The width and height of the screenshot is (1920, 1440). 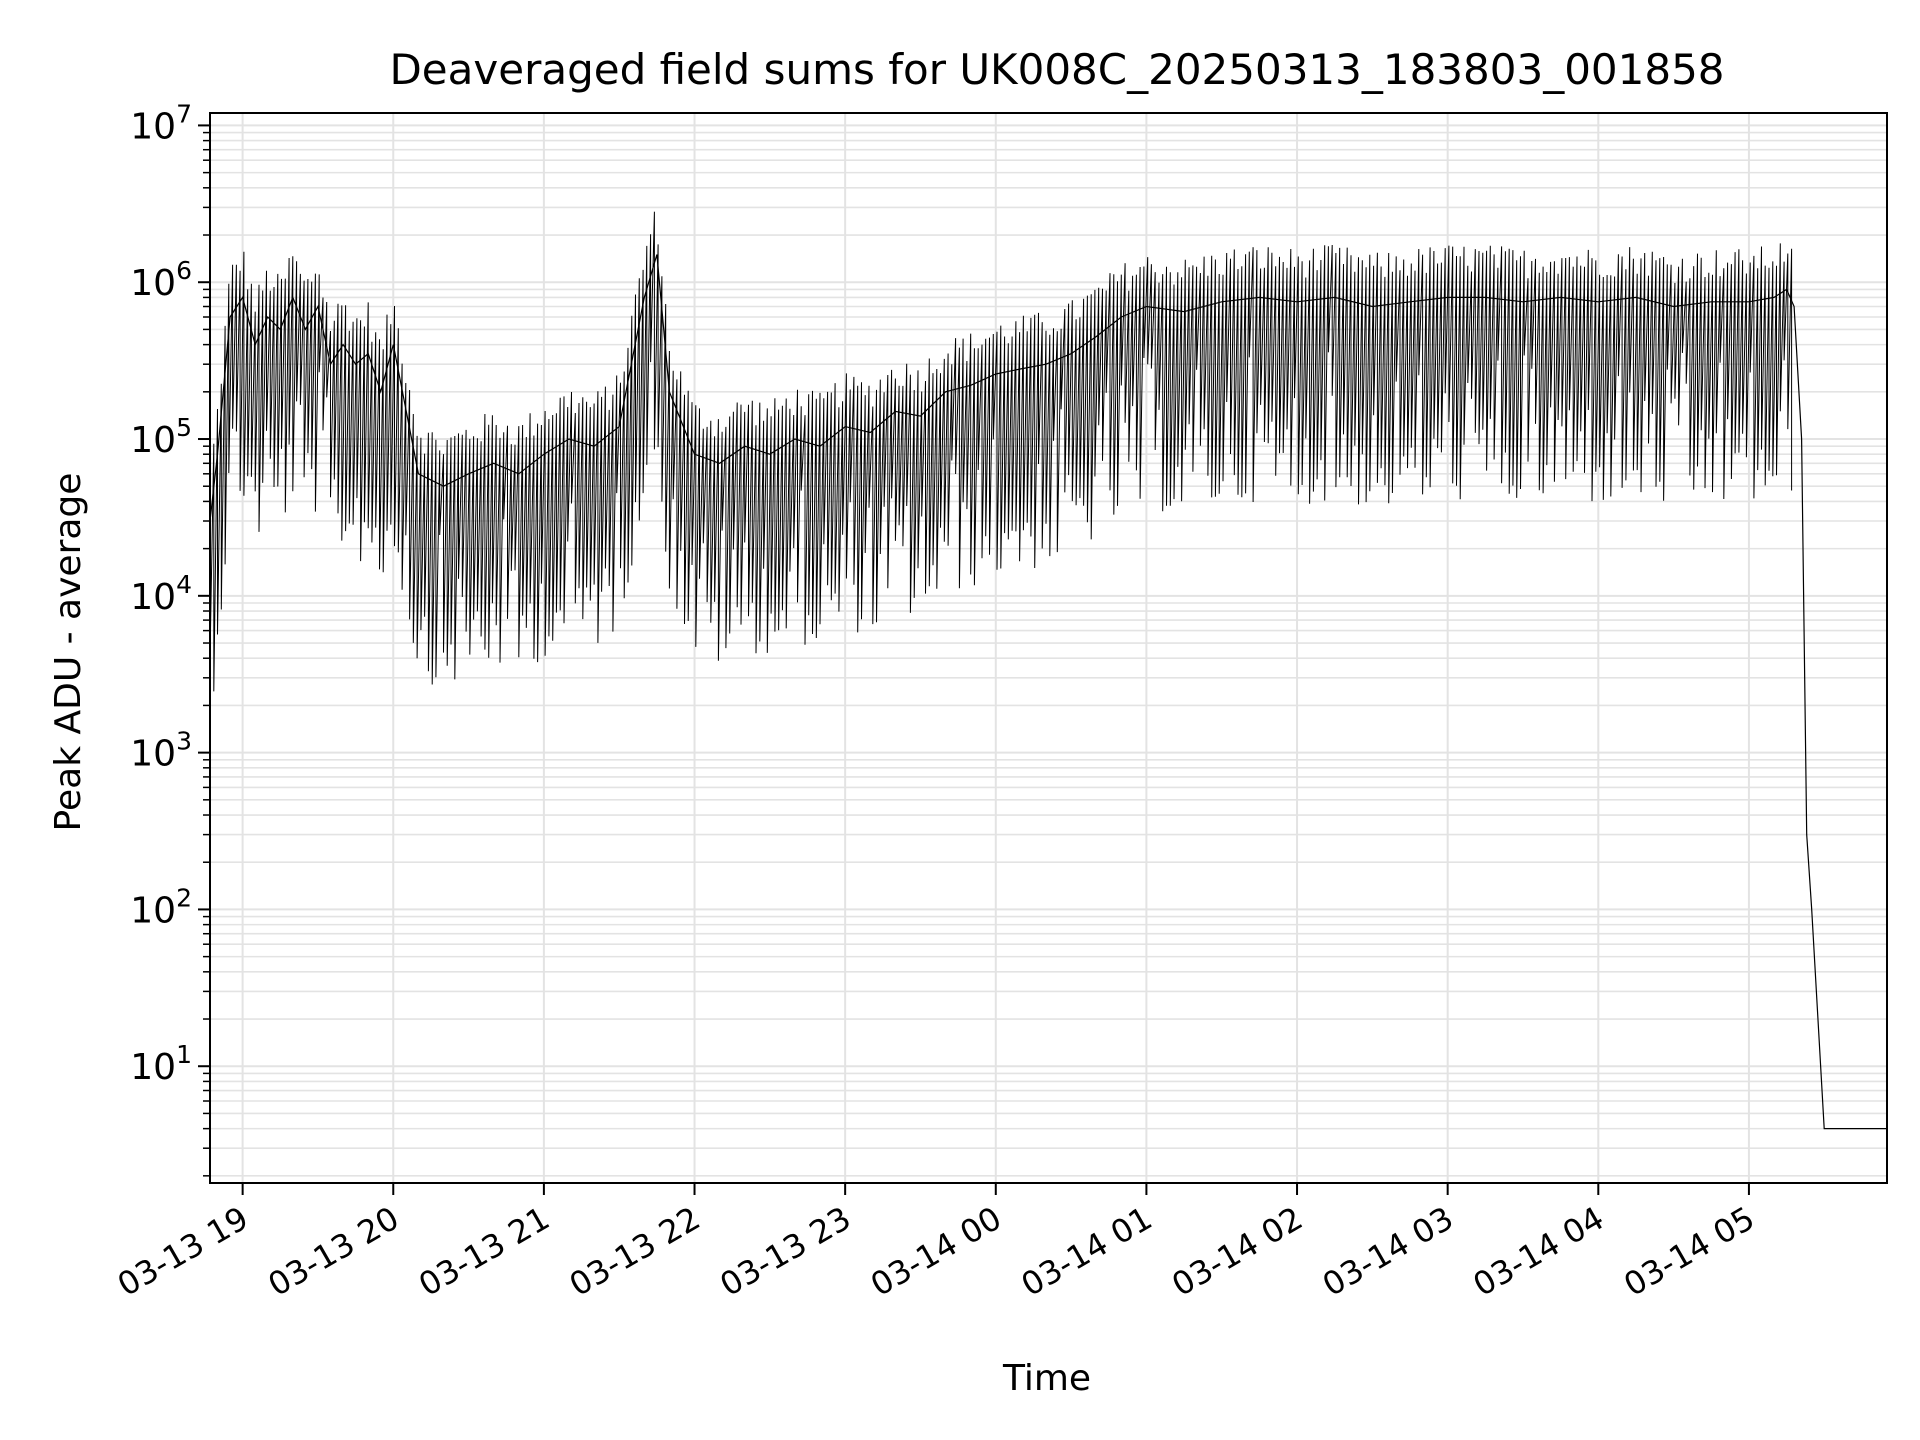 I want to click on y-tick-label: 10³, so click(x=161, y=751).